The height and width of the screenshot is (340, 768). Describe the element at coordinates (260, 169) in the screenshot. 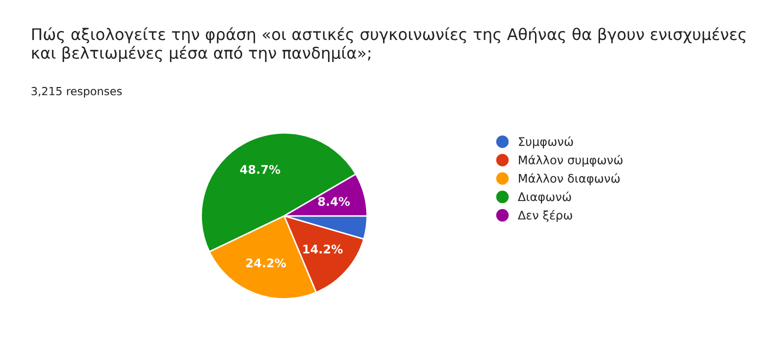

I see `data-label: 48.7%` at that location.